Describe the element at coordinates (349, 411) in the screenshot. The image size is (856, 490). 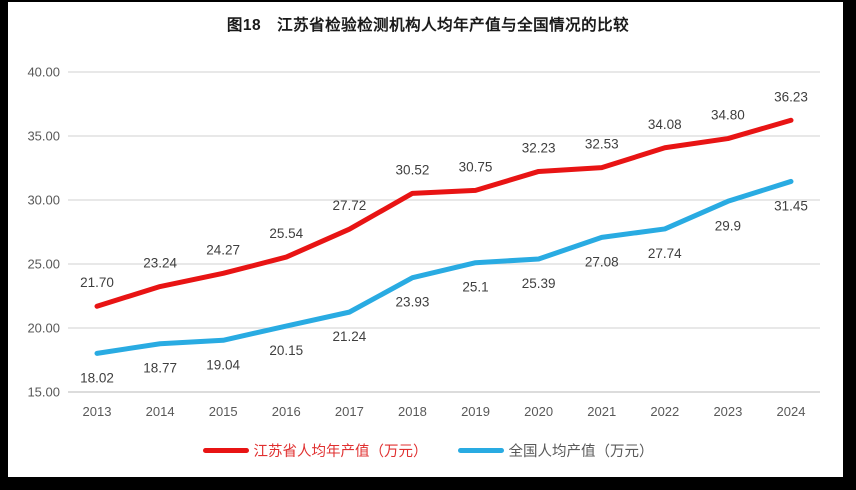
I see `x-tick-label: 2017` at that location.